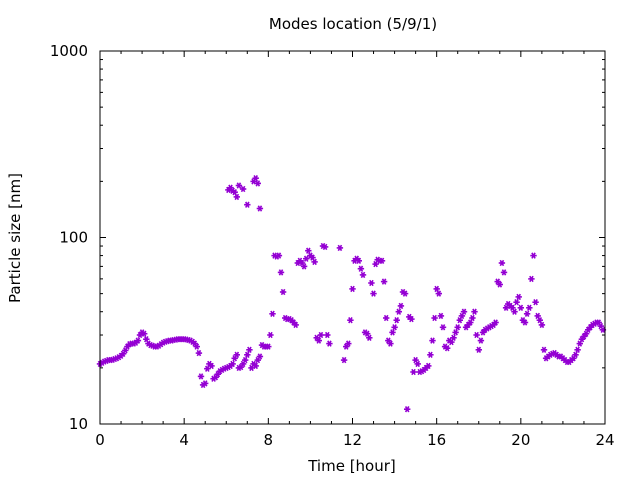 This screenshot has height=480, width=640. I want to click on x-axis-label: Time [hour], so click(351, 466).